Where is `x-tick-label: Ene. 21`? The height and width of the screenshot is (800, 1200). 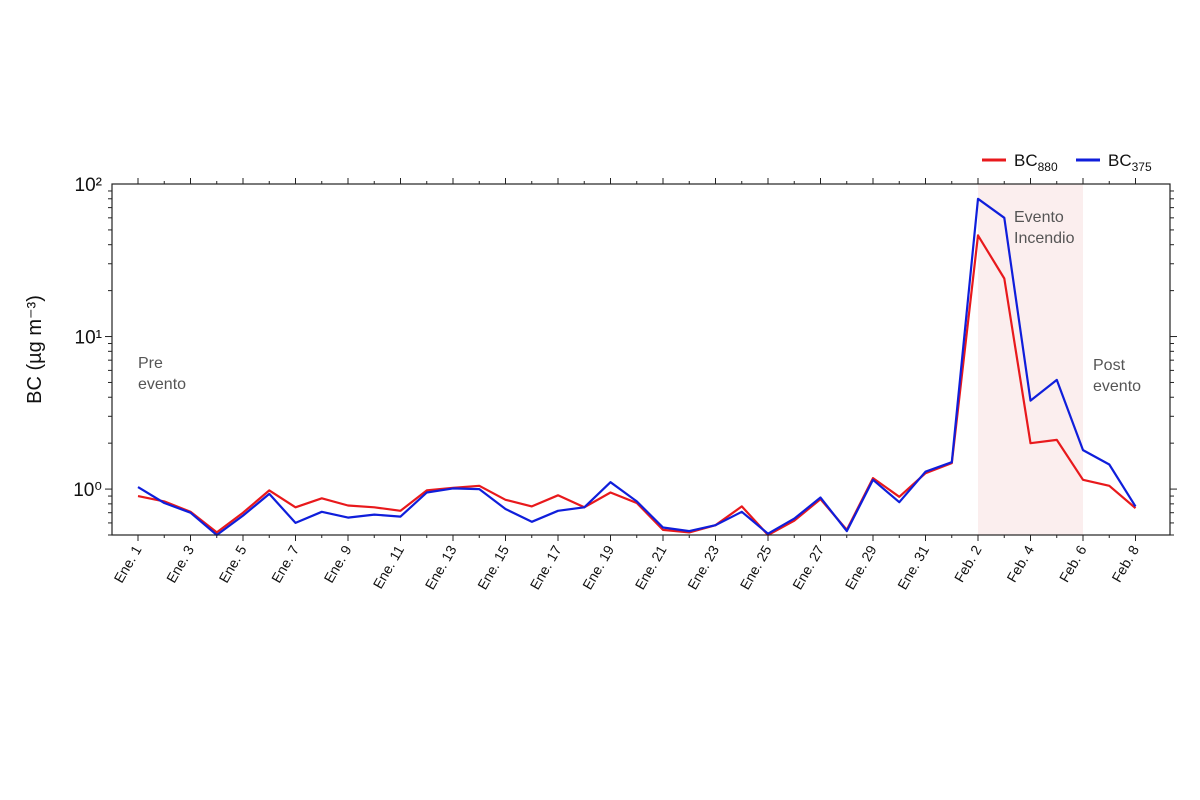 x-tick-label: Ene. 21 is located at coordinates (651, 567).